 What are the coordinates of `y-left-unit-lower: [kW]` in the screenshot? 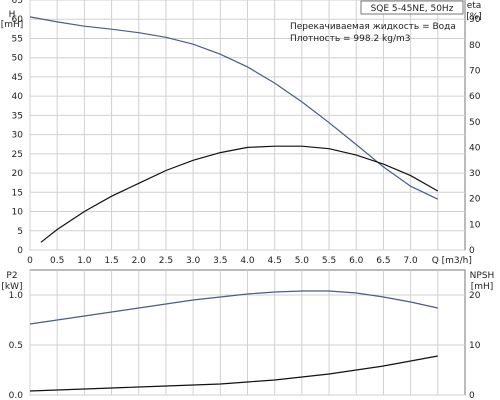 It's located at (11, 287).